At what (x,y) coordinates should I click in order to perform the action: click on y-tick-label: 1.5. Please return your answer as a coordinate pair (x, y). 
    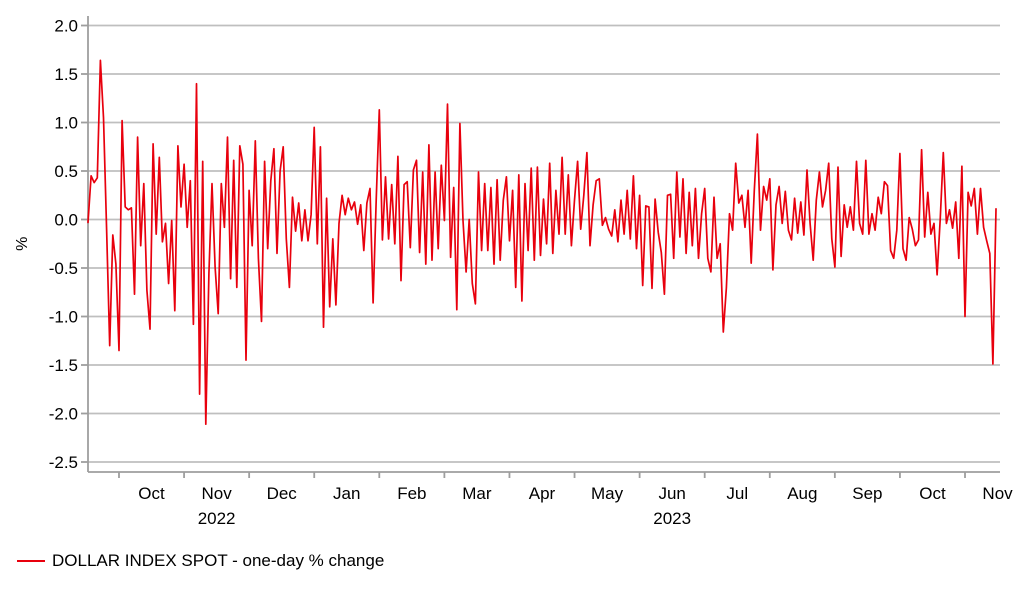
    Looking at the image, I should click on (66, 74).